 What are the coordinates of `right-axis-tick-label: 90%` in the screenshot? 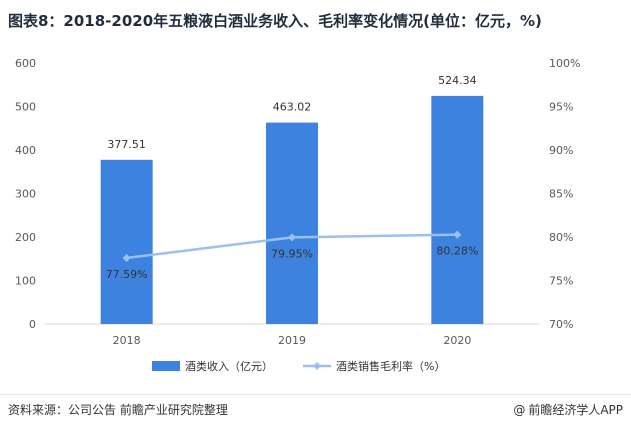 It's located at (561, 150).